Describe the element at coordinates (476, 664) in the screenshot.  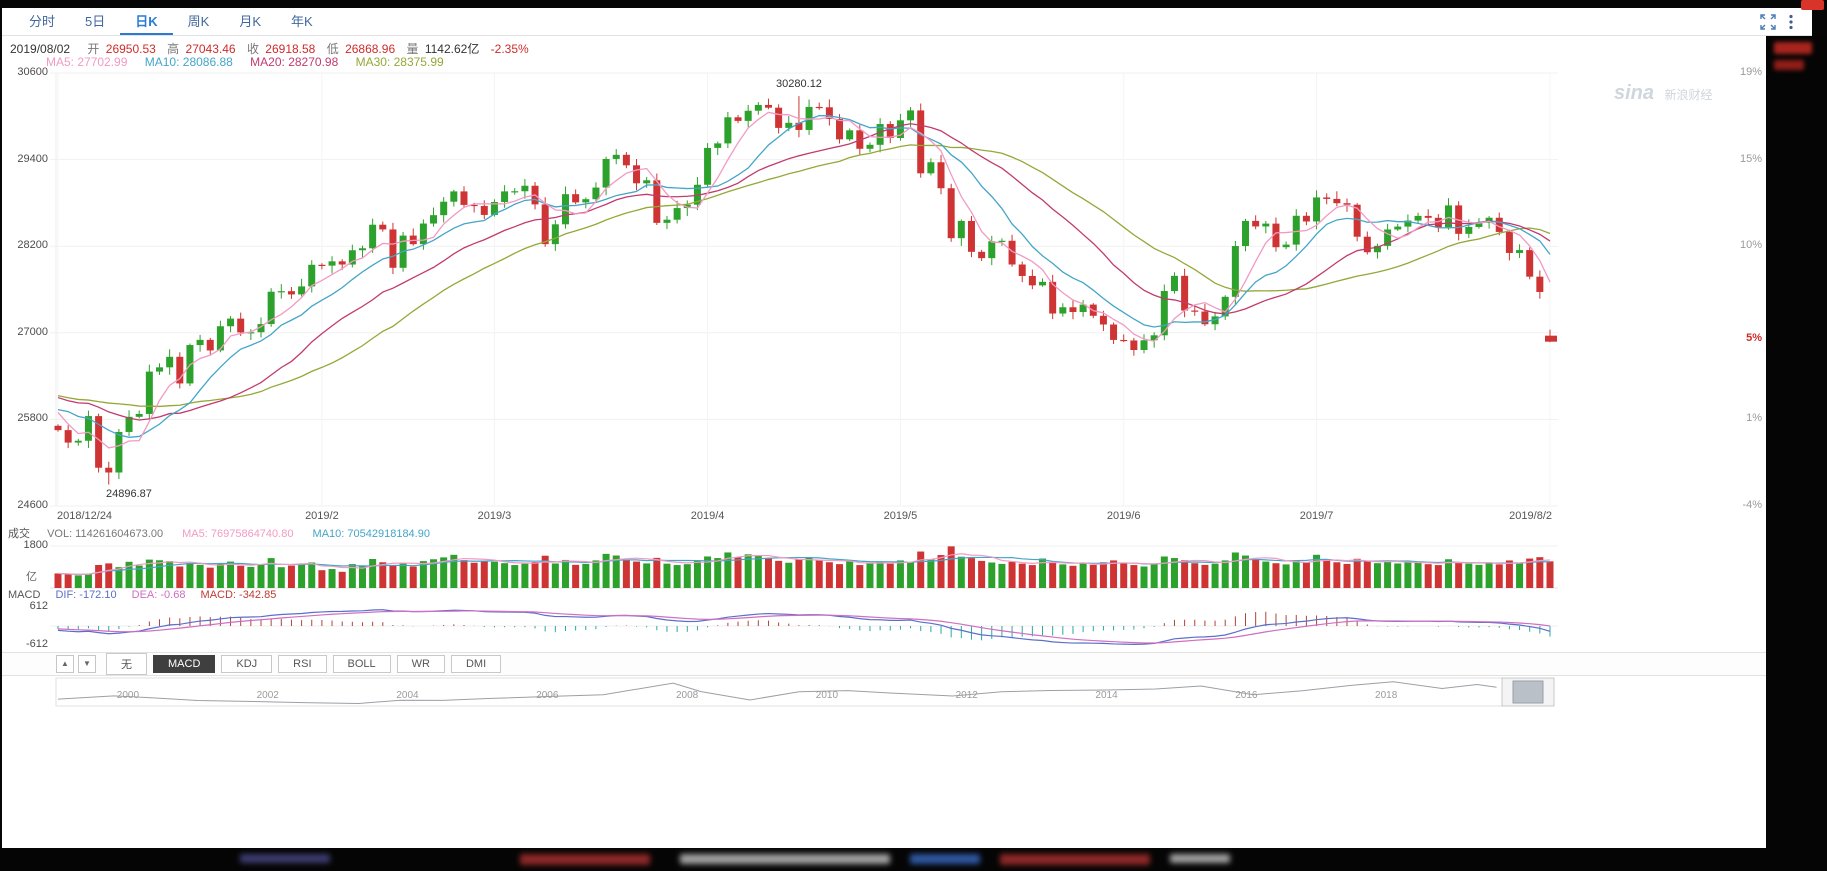
I see `indicator-tab-dmi: DMI` at that location.